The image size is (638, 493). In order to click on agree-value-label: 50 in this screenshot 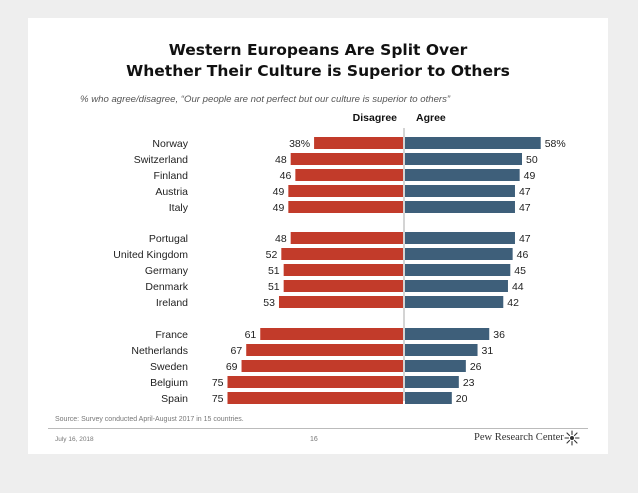, I will do `click(532, 160)`.